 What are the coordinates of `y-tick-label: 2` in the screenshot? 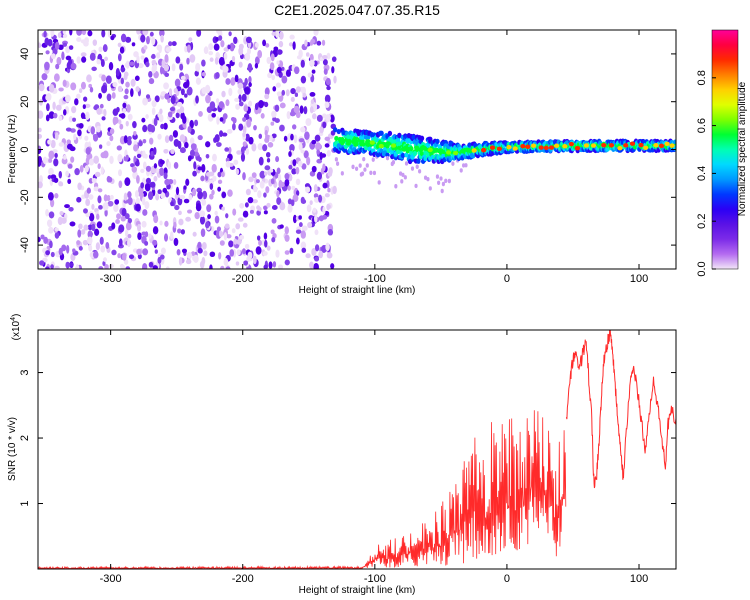 It's located at (25, 438).